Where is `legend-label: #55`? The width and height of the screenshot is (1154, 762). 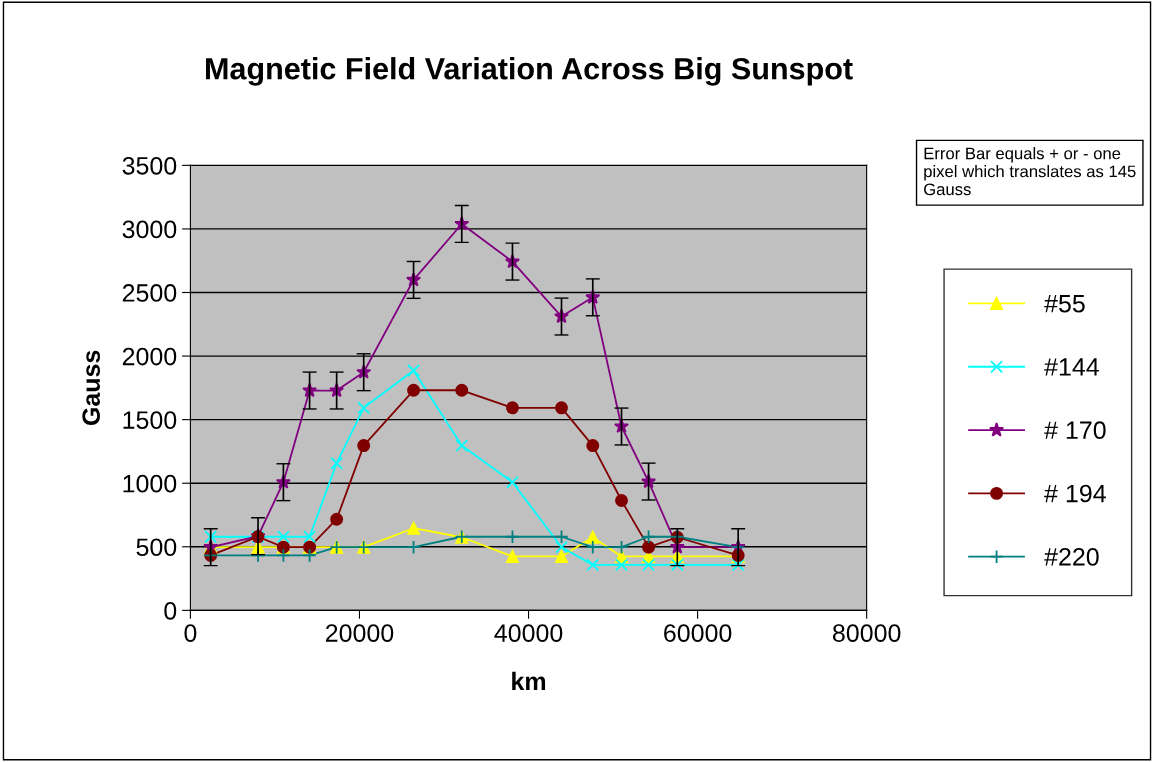 legend-label: #55 is located at coordinates (1064, 304).